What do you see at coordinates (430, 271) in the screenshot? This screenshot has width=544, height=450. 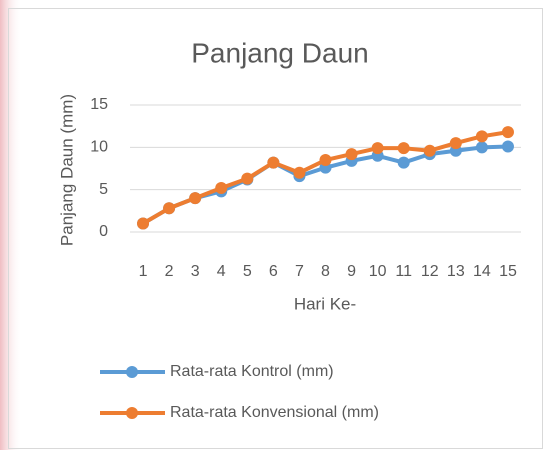 I see `x-tick-label: 12` at bounding box center [430, 271].